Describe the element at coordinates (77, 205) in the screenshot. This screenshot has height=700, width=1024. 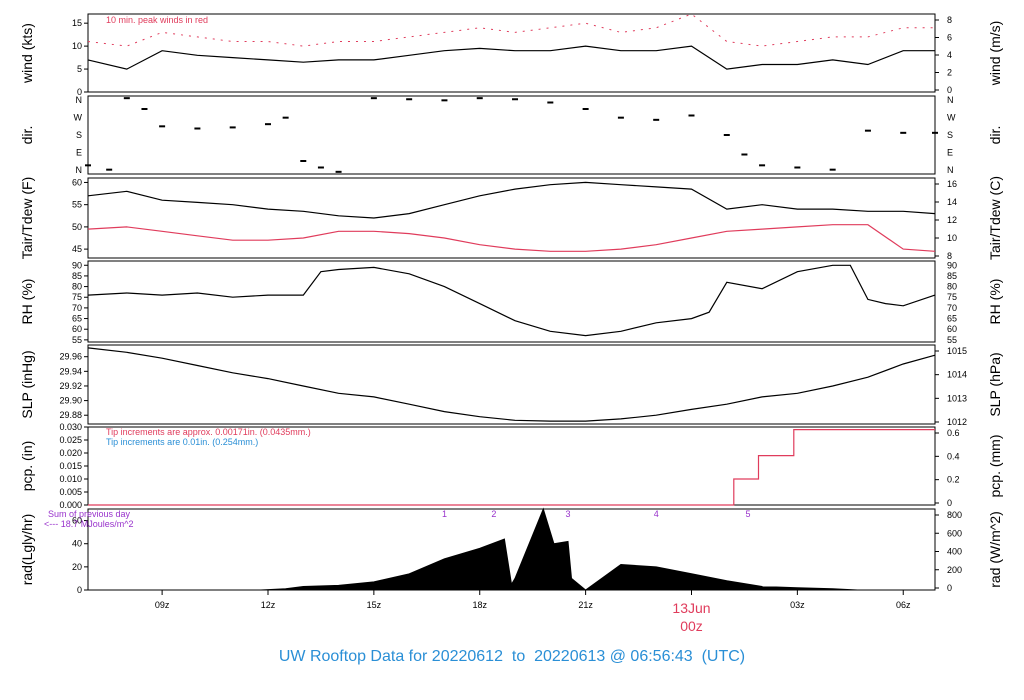
I see `y-tick-label-temp: 55` at that location.